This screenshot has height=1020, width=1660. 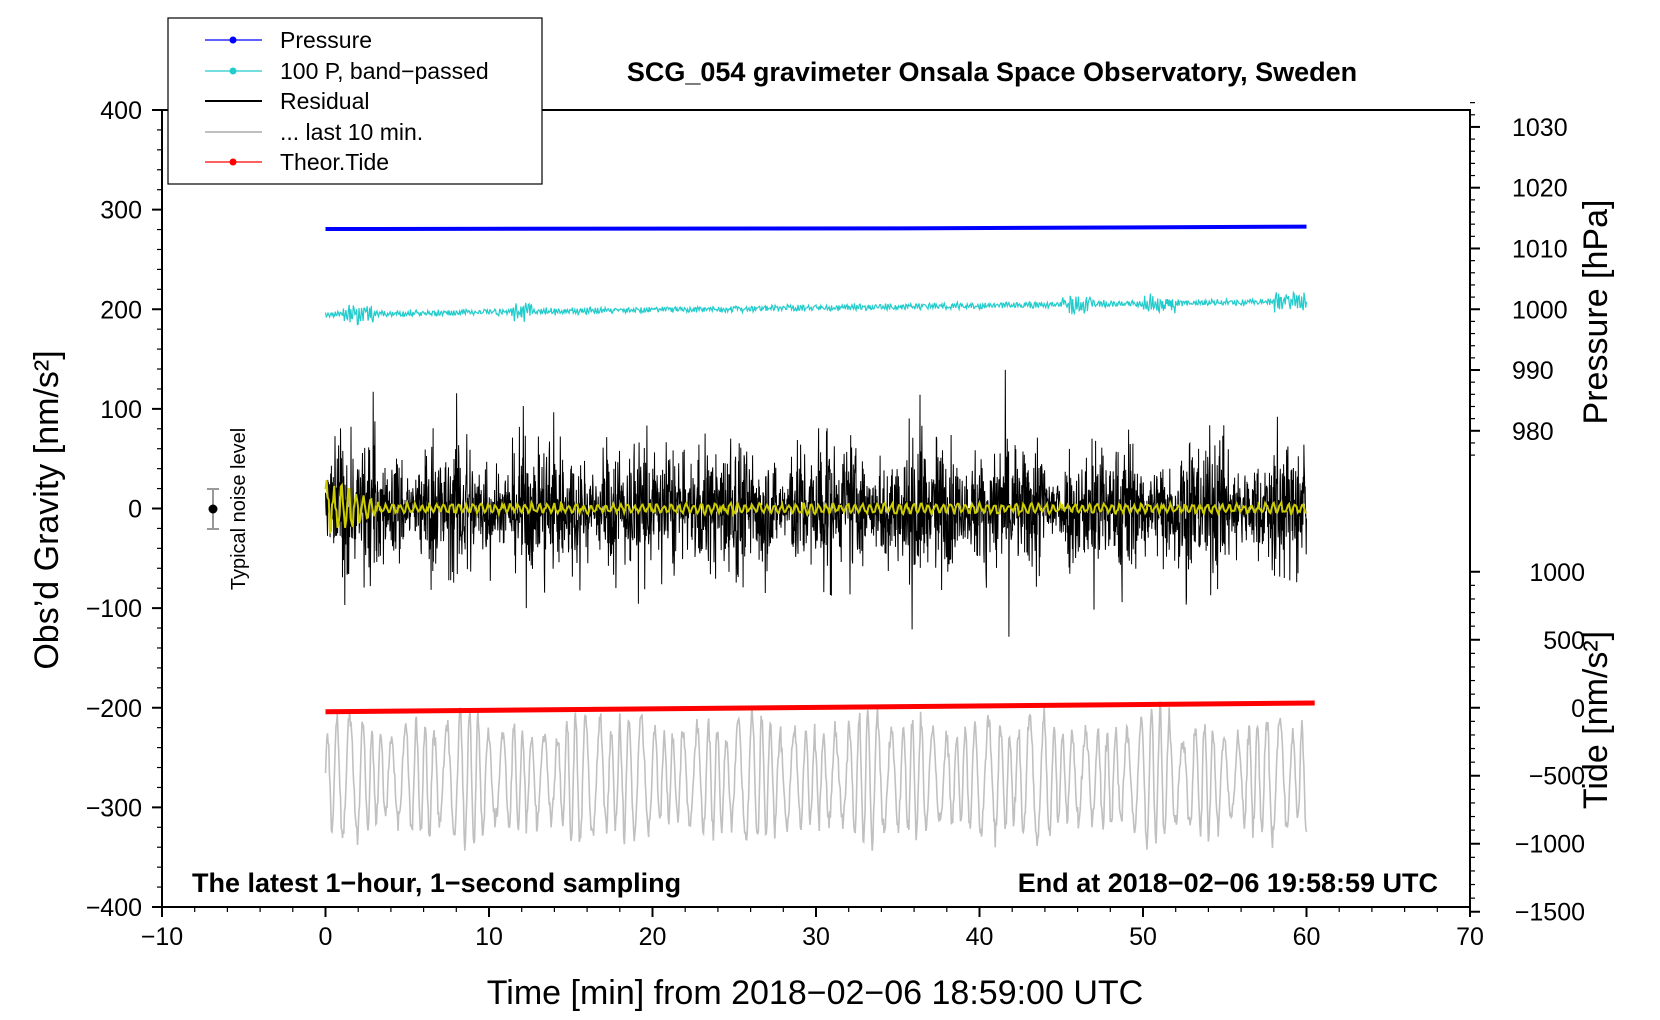 What do you see at coordinates (1533, 371) in the screenshot?
I see `pressure-tick-label: 990` at bounding box center [1533, 371].